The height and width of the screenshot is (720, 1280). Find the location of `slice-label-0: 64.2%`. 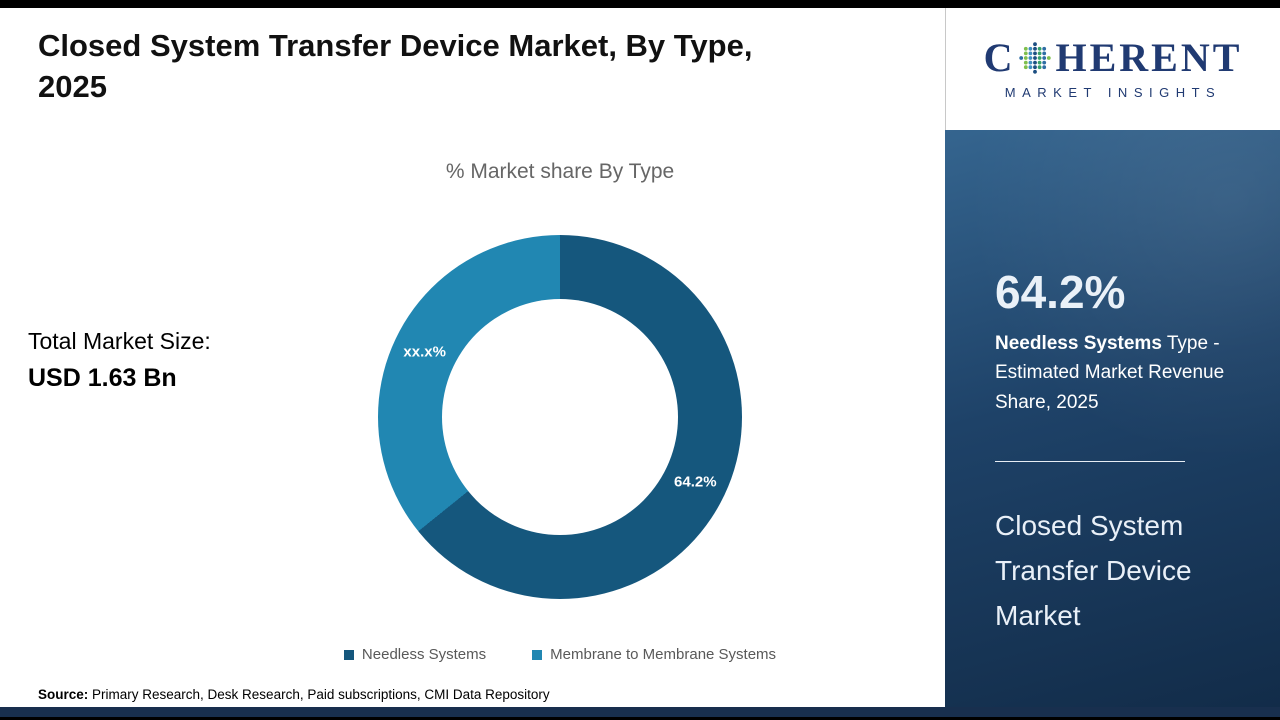

slice-label-0: 64.2% is located at coordinates (695, 482).